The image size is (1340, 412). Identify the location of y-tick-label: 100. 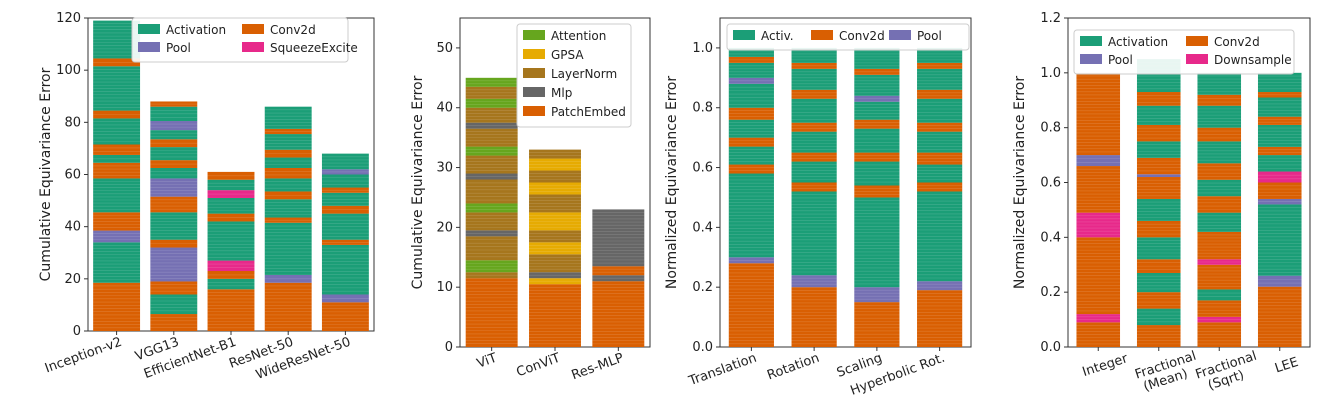
(68, 70).